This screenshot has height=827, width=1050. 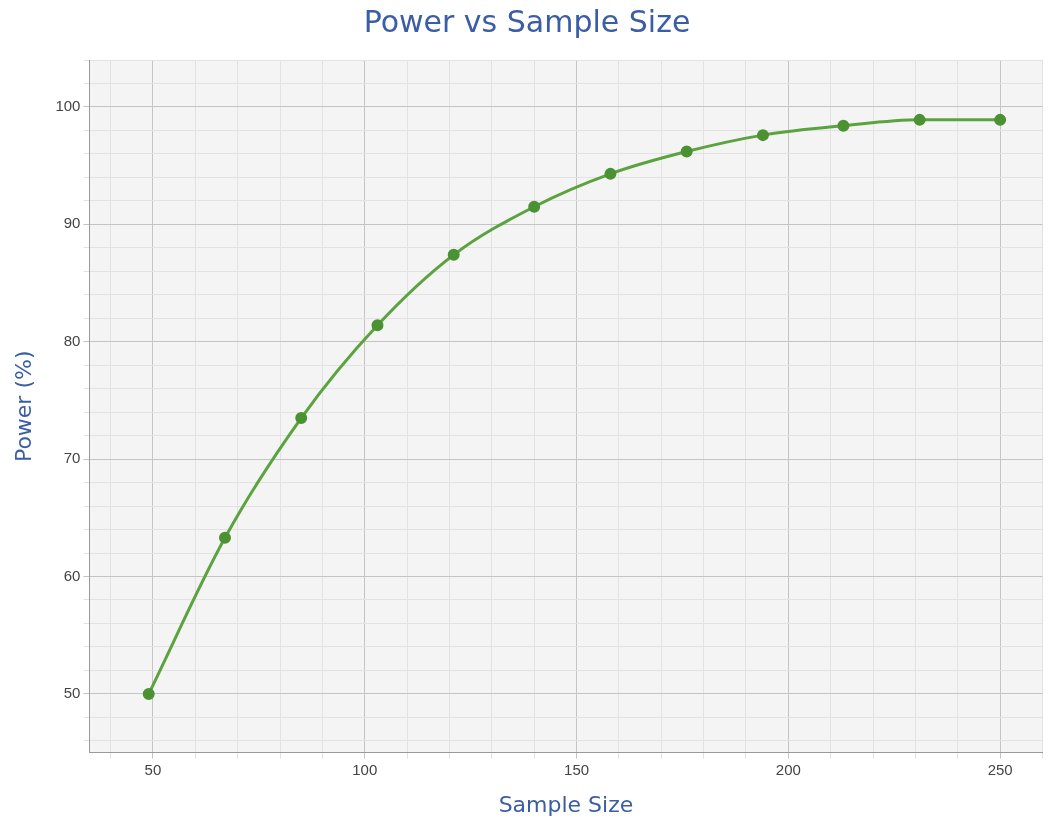 I want to click on y-tick-label: 100, so click(x=68, y=106).